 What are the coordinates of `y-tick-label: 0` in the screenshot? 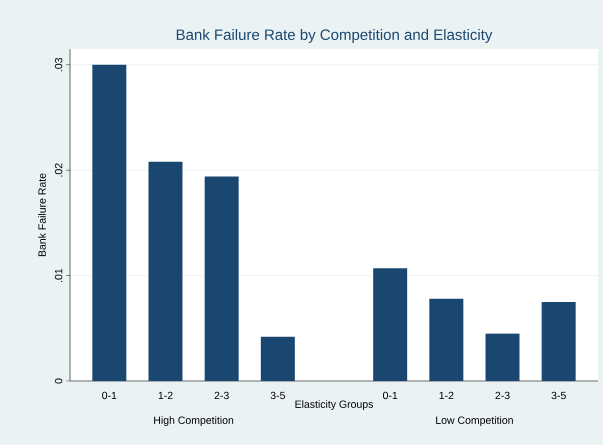 It's located at (58, 381).